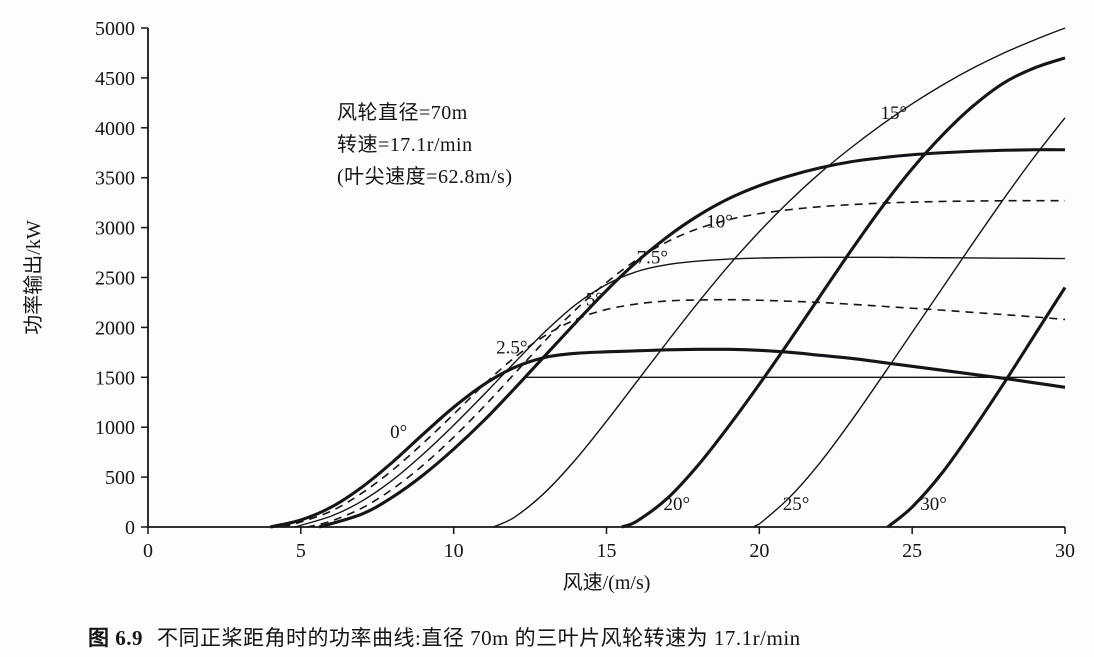 This screenshot has height=657, width=1094. What do you see at coordinates (594, 299) in the screenshot?
I see `curve-label-5°: 5°` at bounding box center [594, 299].